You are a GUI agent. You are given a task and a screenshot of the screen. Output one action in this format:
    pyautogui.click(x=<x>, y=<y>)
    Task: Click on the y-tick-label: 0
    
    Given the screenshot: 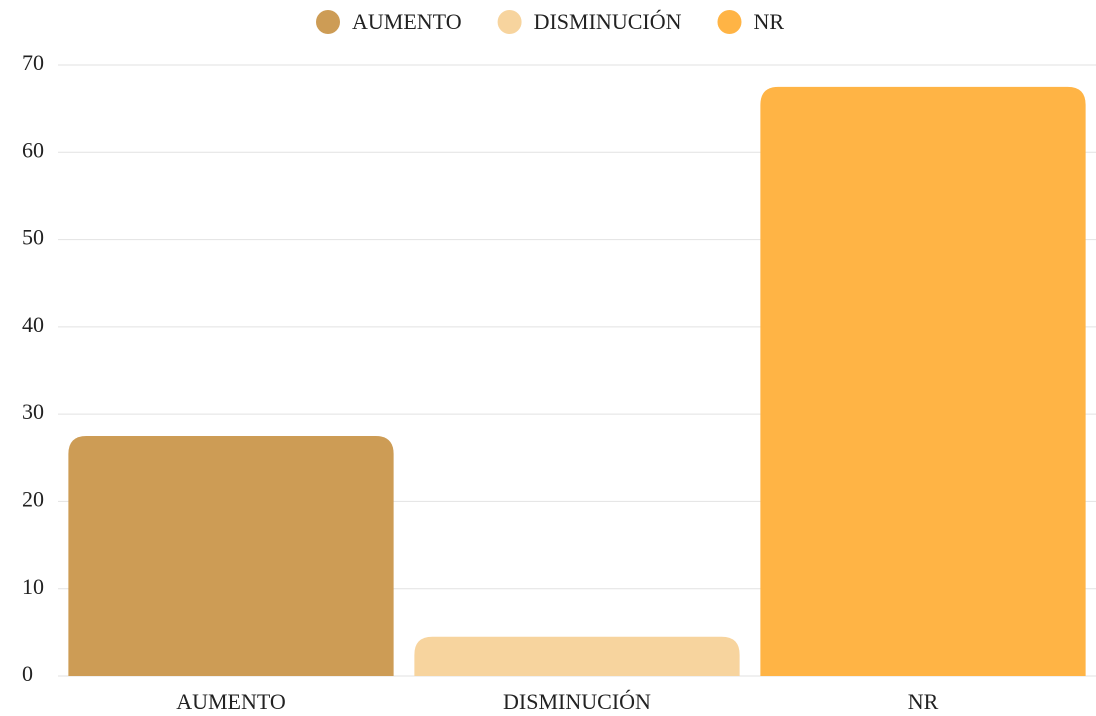 What is the action you would take?
    pyautogui.click(x=27, y=673)
    